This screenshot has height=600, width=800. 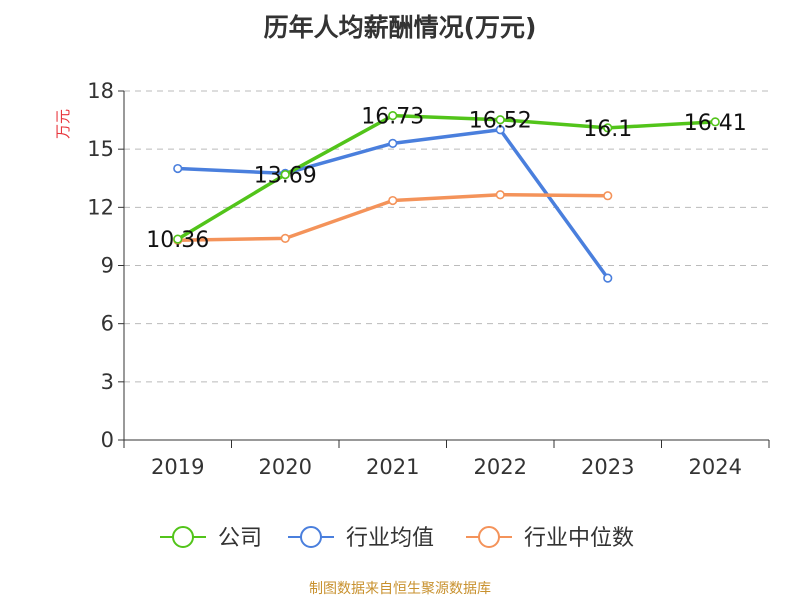 What do you see at coordinates (240, 538) in the screenshot?
I see `legend-label: 公司` at bounding box center [240, 538].